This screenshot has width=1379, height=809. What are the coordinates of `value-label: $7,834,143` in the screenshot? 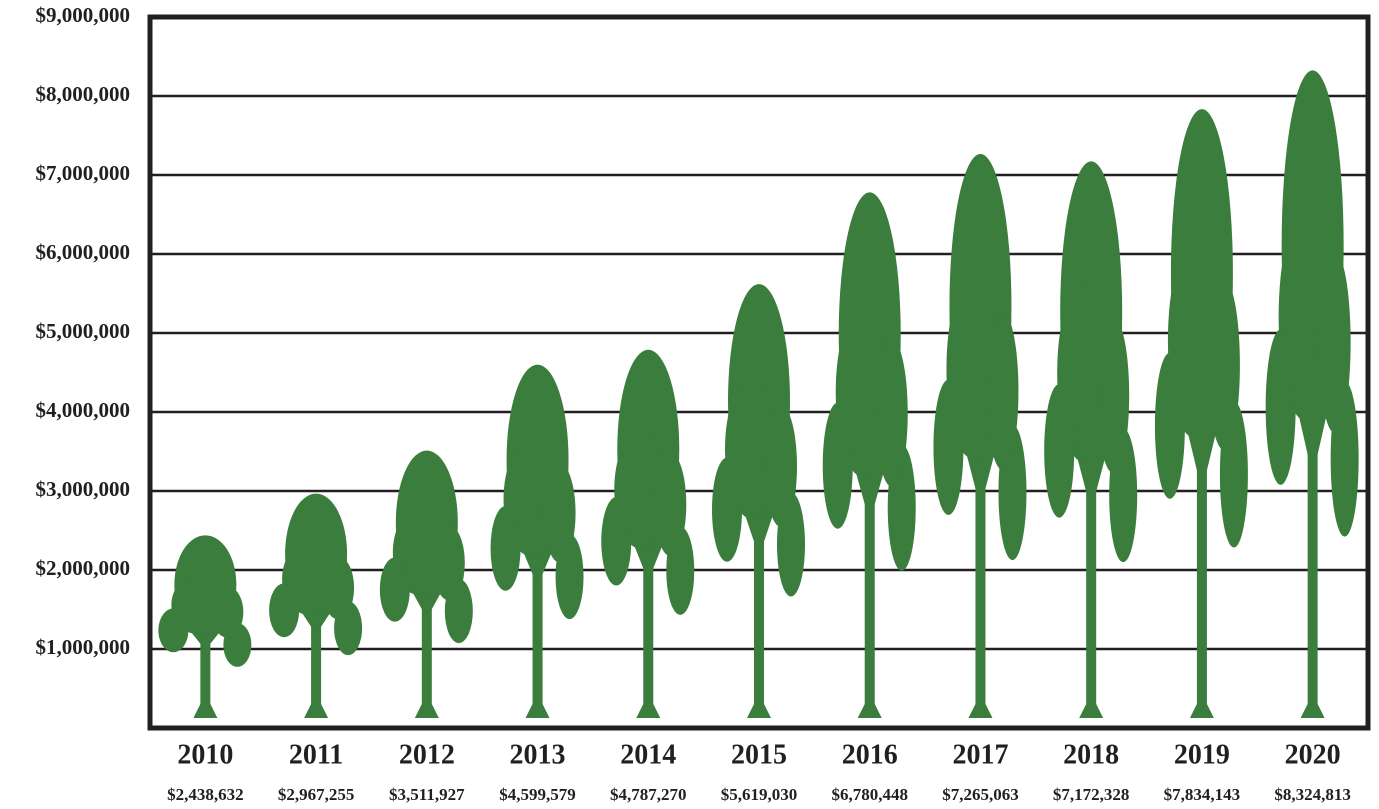 It's located at (1202, 794).